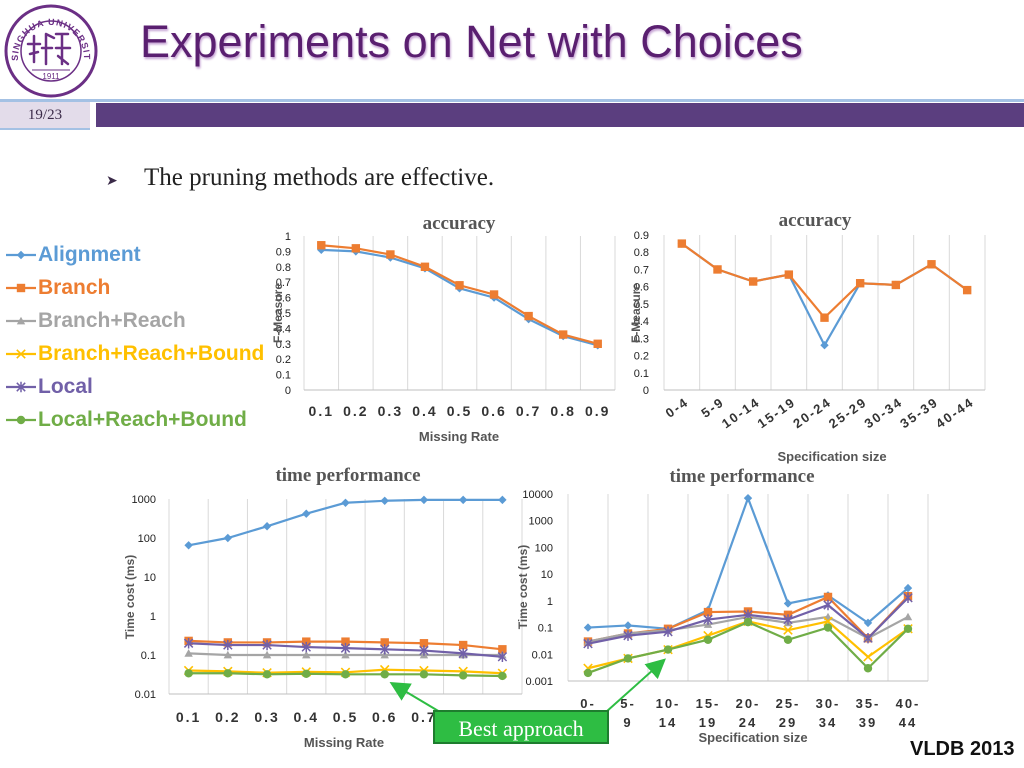 This screenshot has height=768, width=1024. Describe the element at coordinates (283, 314) in the screenshot. I see `y-tick-label: 0.5` at that location.